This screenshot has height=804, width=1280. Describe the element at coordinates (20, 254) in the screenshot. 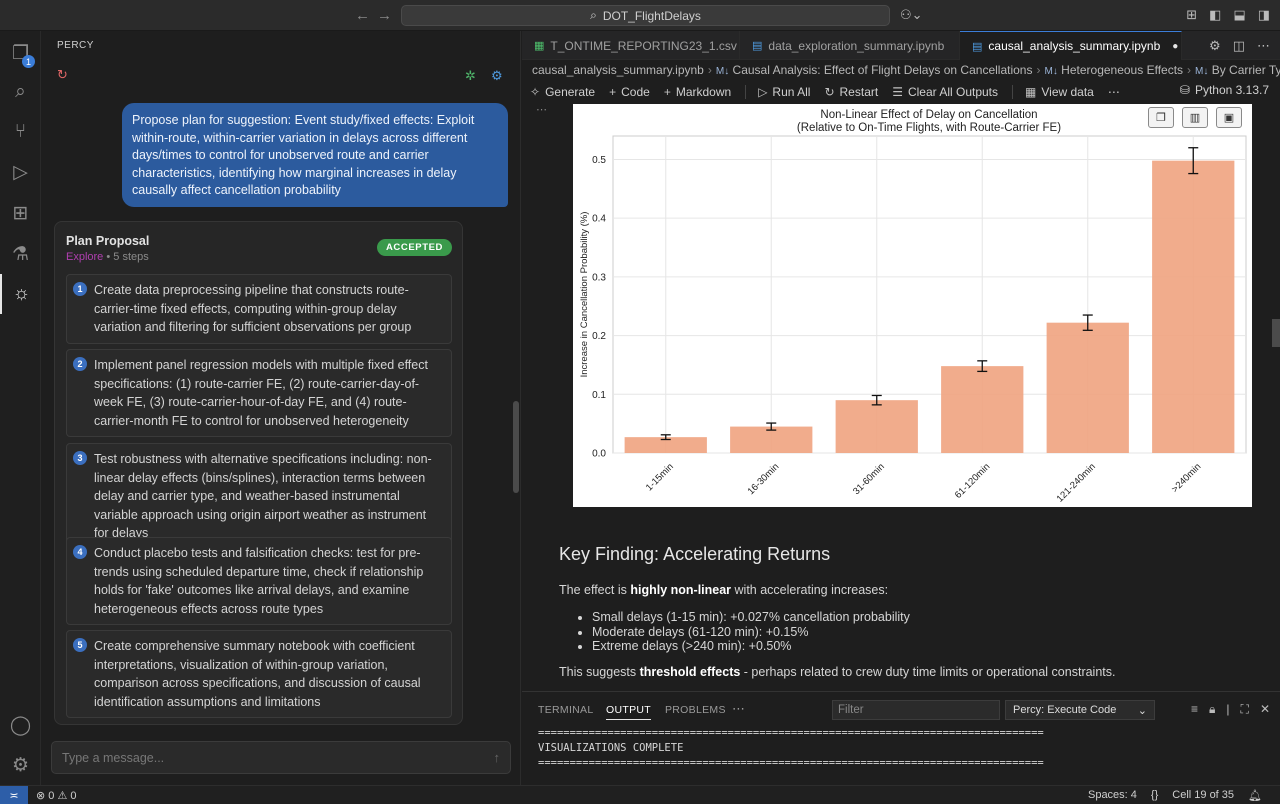

I see `testing-flask-icon: ⚗` at that location.